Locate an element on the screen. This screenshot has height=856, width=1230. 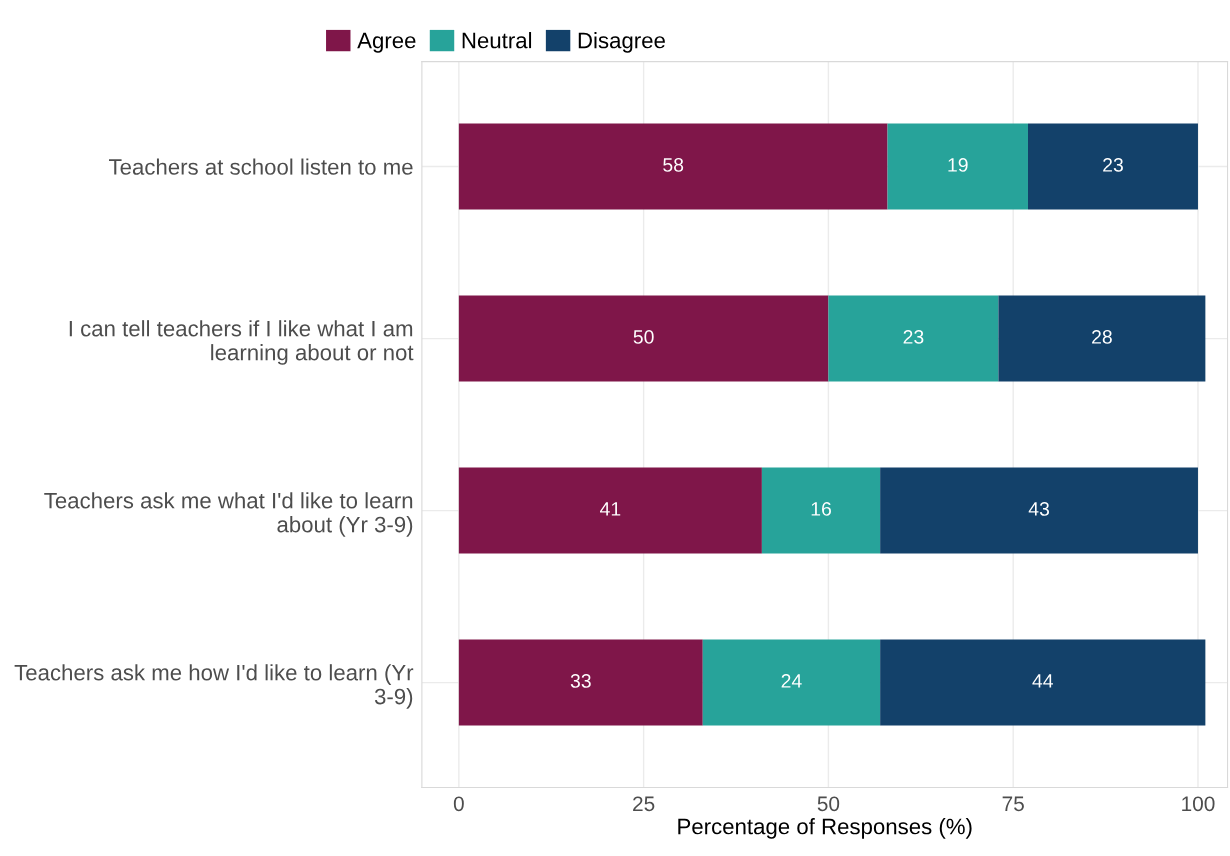
data-label: 28 is located at coordinates (1102, 337).